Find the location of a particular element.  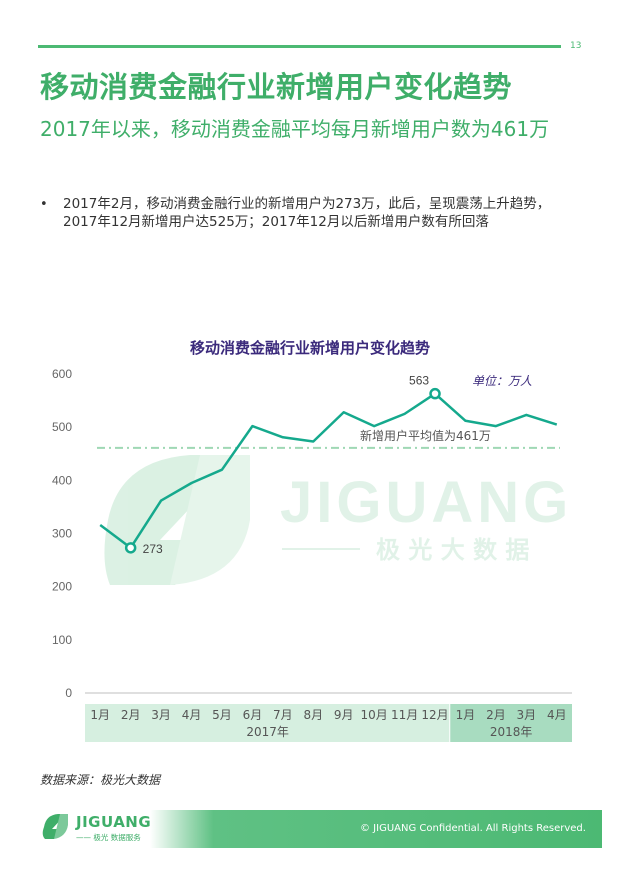

y-tick-label: 300 is located at coordinates (62, 534).